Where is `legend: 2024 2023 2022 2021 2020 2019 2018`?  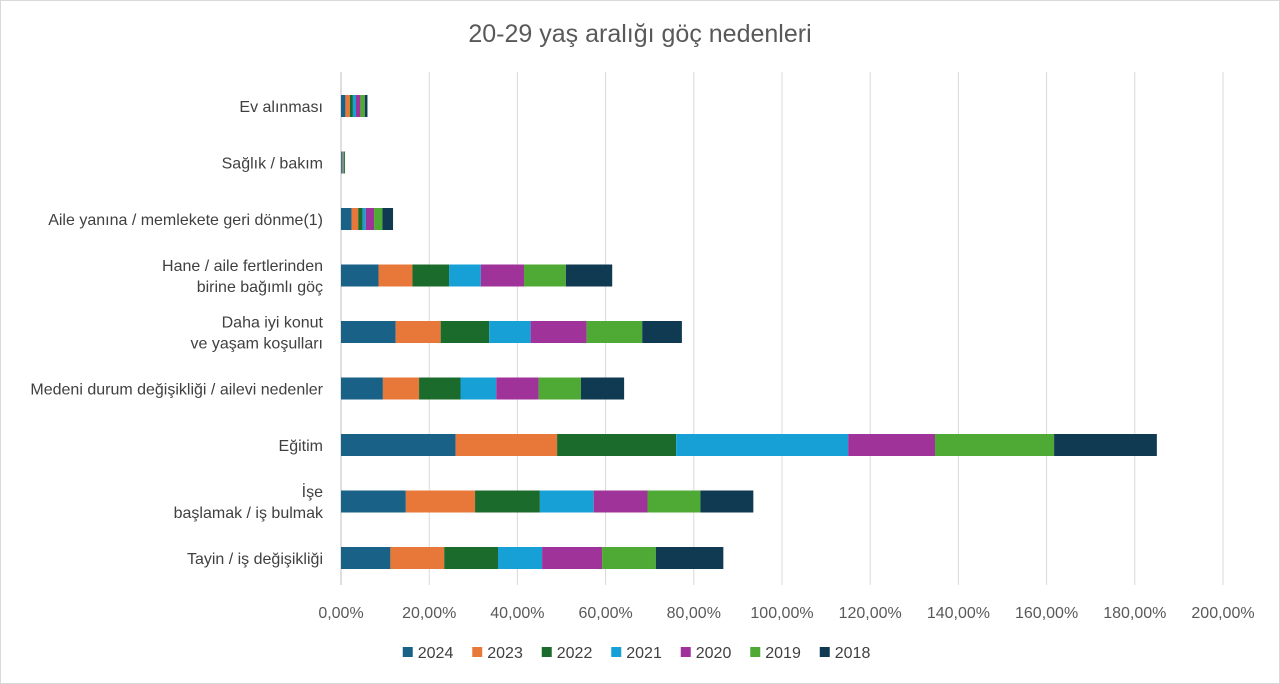 legend: 2024 2023 2022 2021 2020 2019 2018 is located at coordinates (636, 653).